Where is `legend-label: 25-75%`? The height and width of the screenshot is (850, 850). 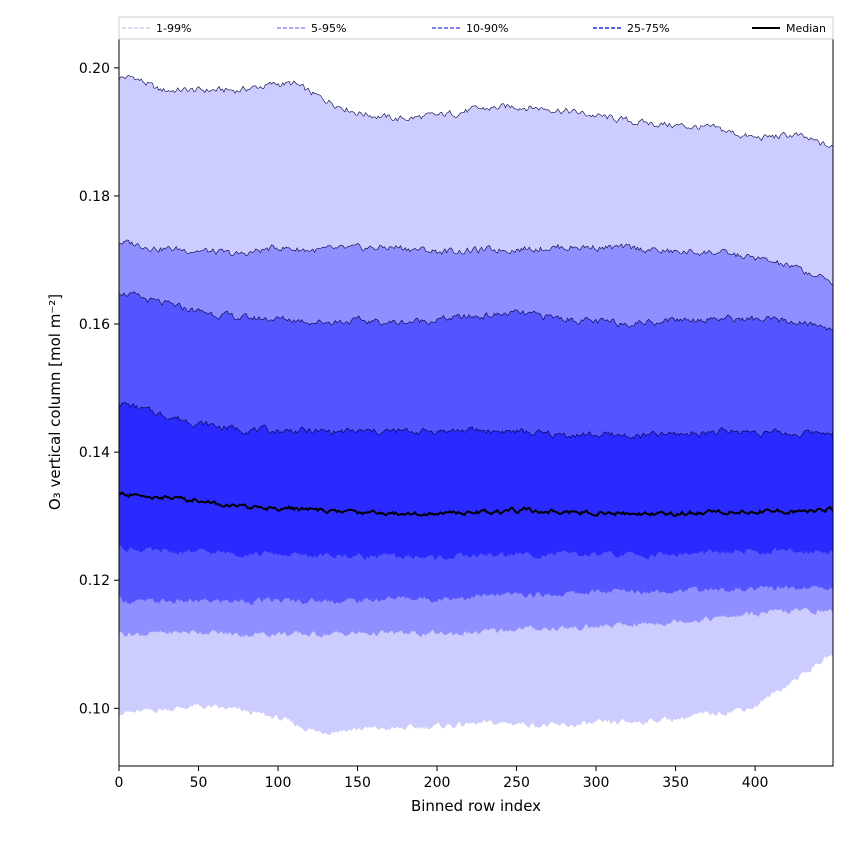 legend-label: 25-75% is located at coordinates (648, 28).